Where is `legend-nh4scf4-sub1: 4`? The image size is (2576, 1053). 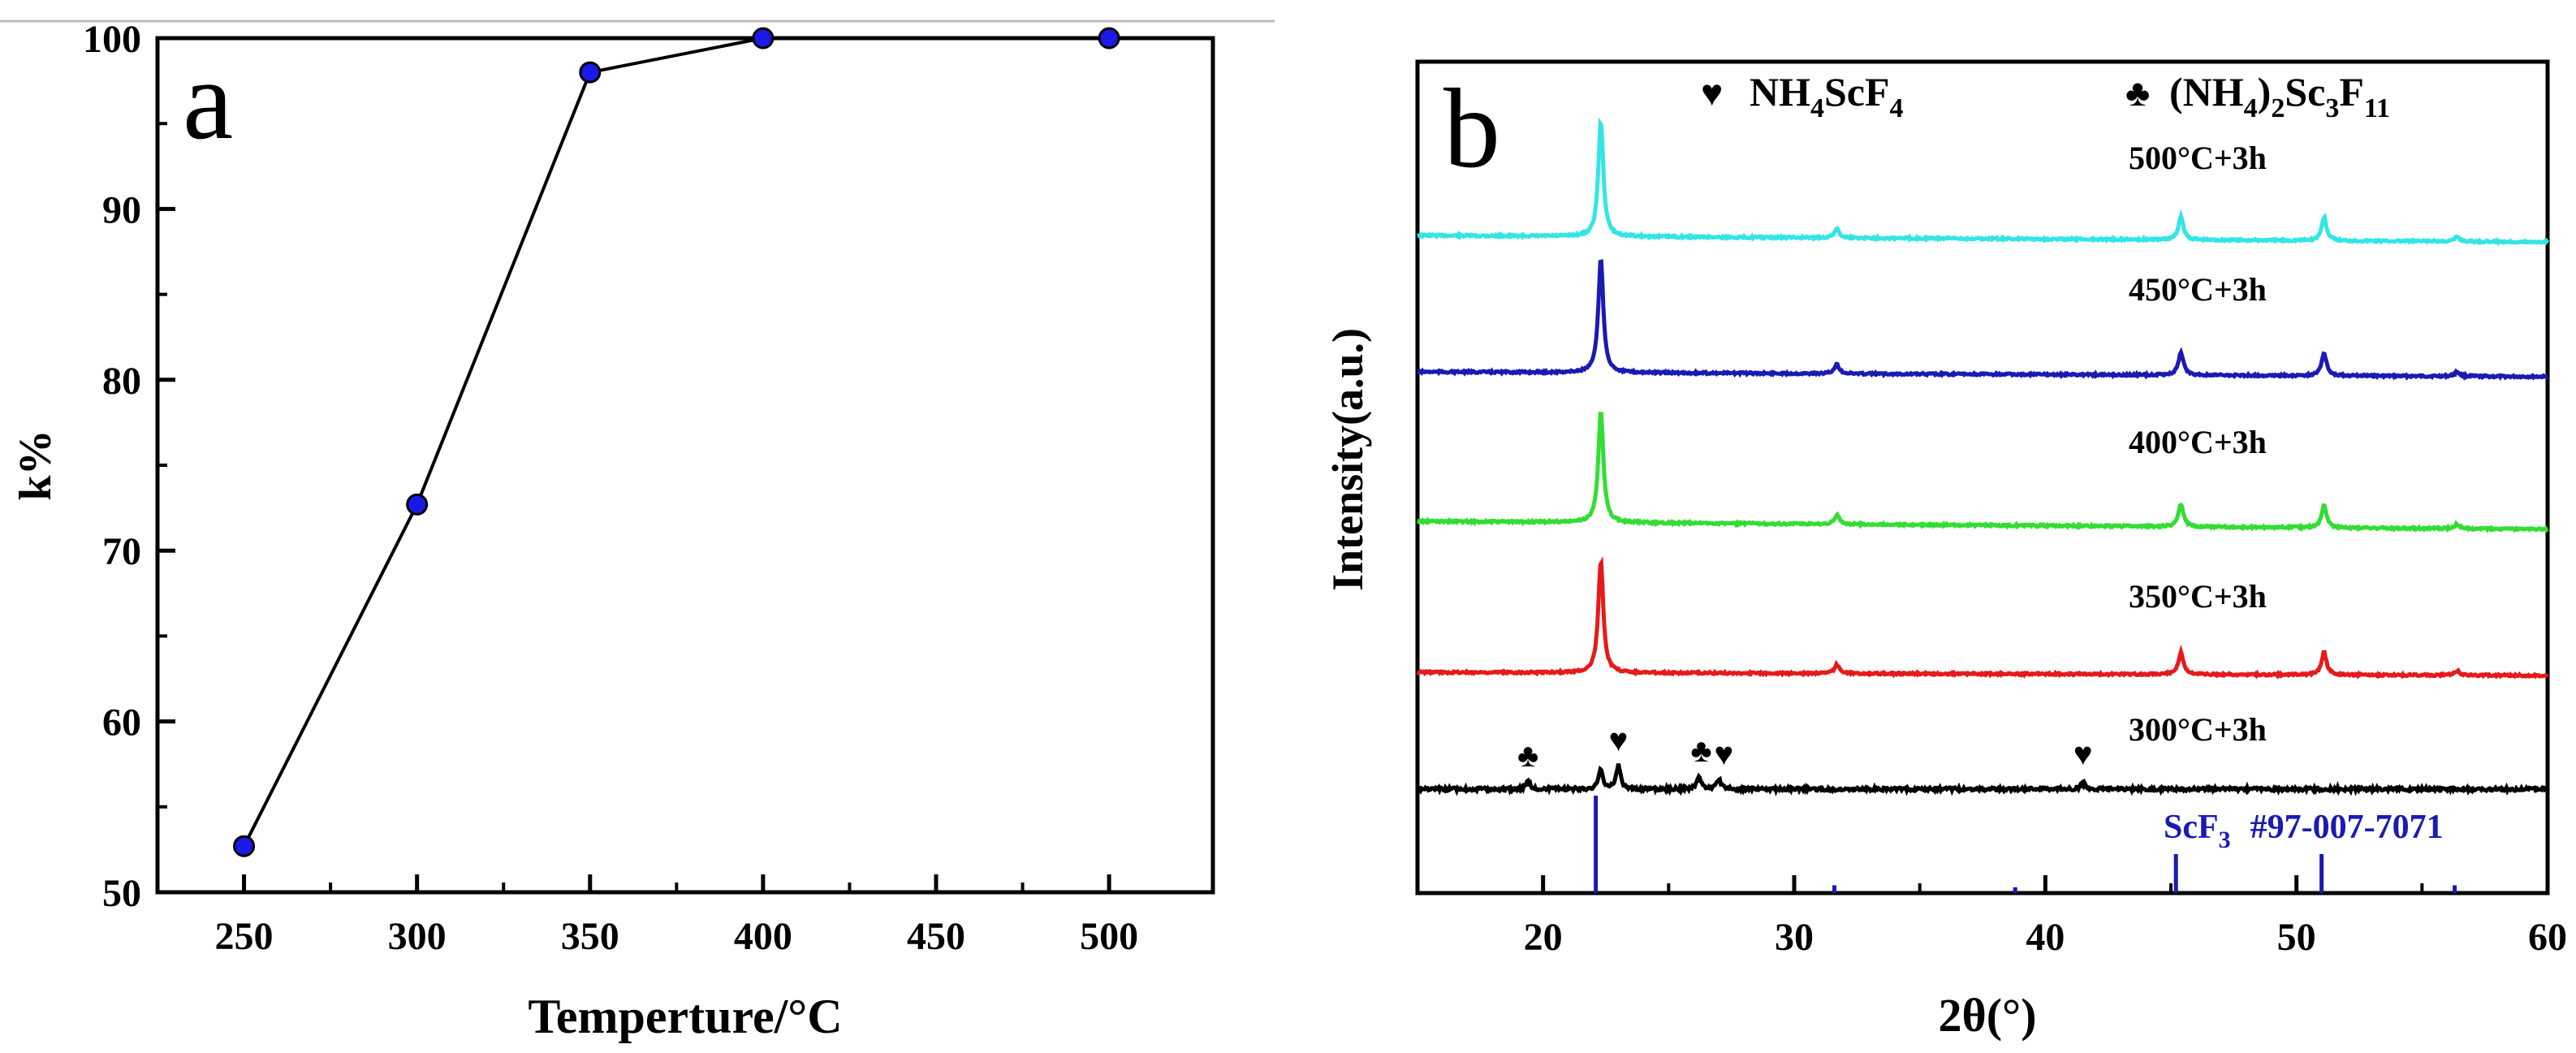
legend-nh4scf4-sub1: 4 is located at coordinates (1817, 108).